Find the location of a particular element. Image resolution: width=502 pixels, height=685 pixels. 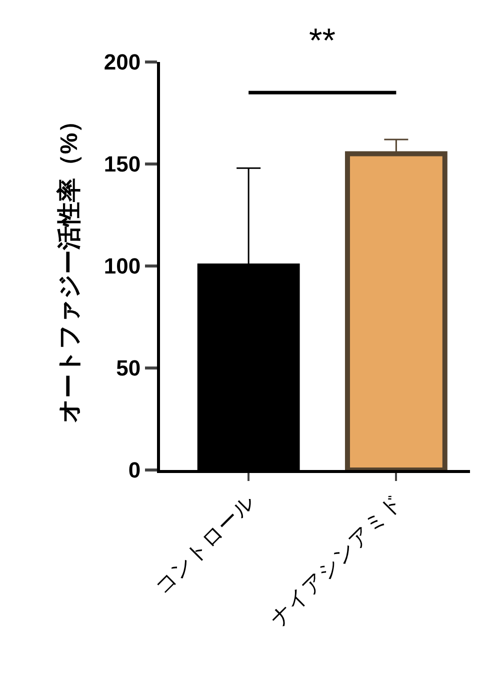

x-tick-label: ナイアシンアミド is located at coordinates (337, 561).